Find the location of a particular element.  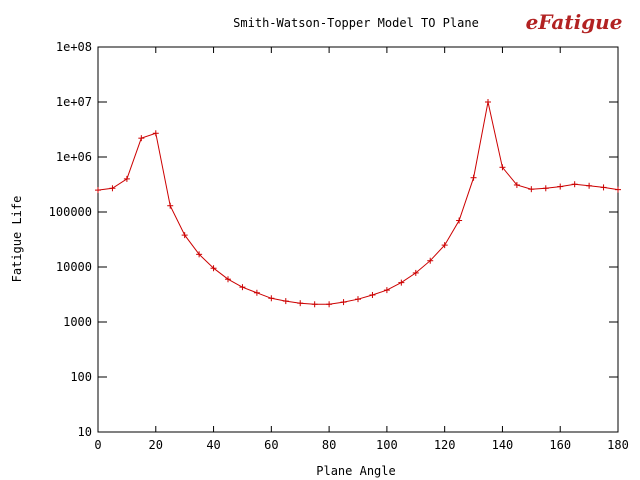

x-tick-label: 120 is located at coordinates (445, 445).